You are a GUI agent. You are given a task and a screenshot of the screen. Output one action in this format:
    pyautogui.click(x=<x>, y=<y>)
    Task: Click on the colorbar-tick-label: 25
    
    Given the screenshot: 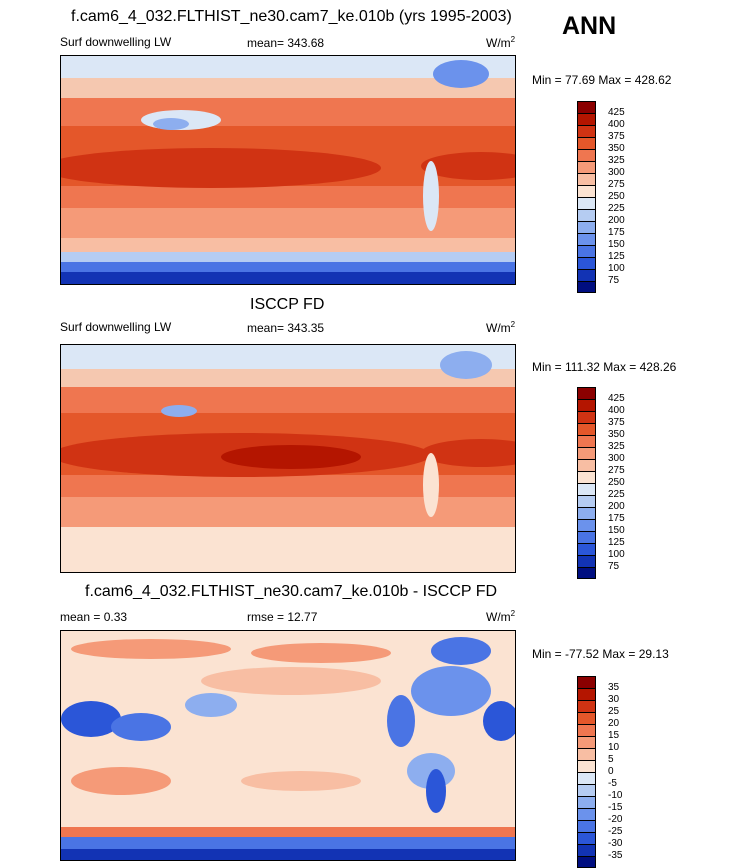 What is the action you would take?
    pyautogui.click(x=614, y=711)
    